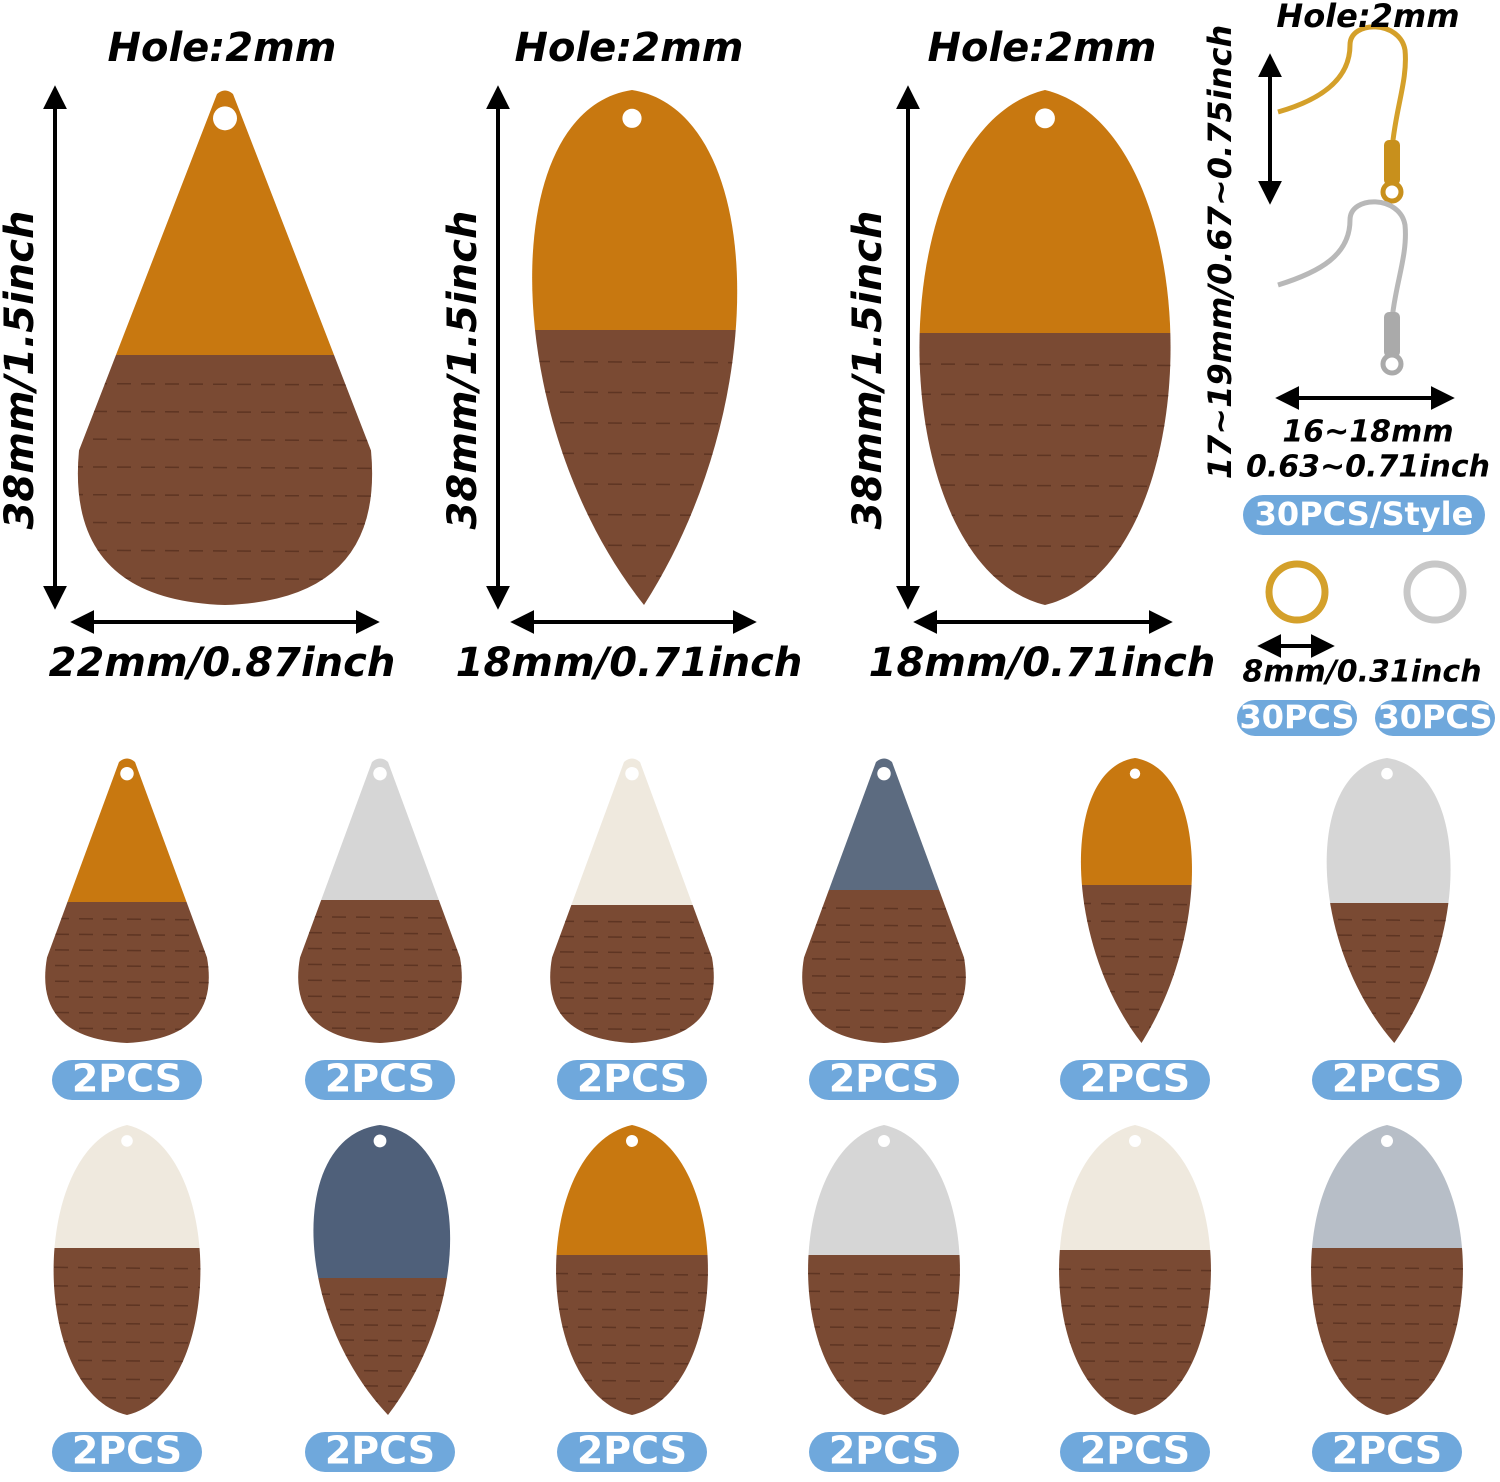  Describe the element at coordinates (1435, 592) in the screenshot. I see `silver-jump-ring` at that location.